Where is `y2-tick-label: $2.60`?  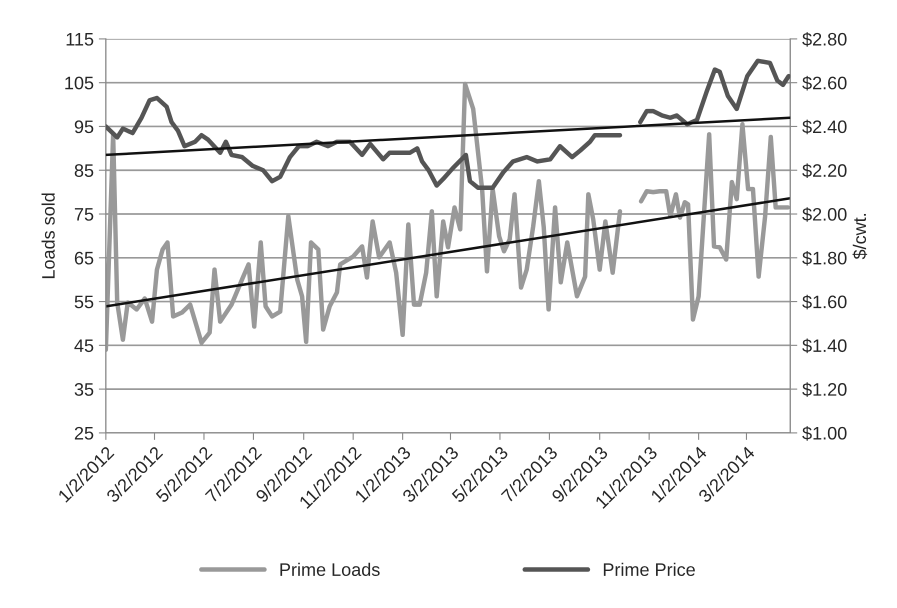
y2-tick-label: $2.60 is located at coordinates (824, 83).